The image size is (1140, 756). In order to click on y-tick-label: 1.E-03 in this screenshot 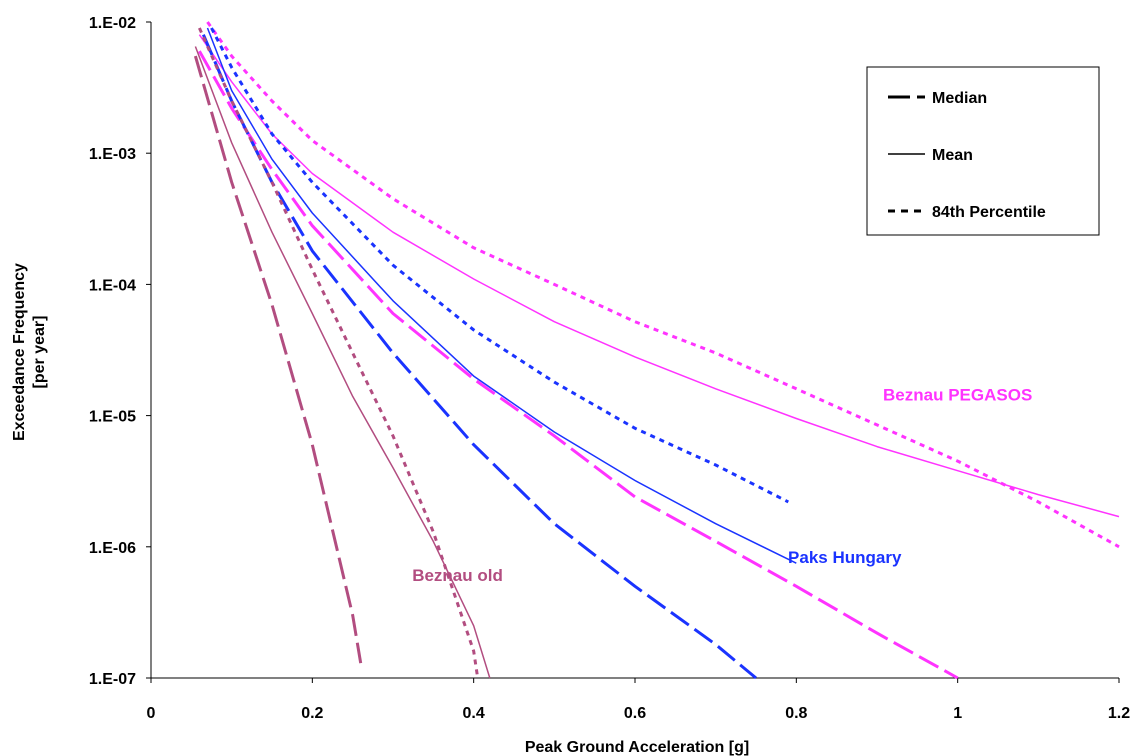, I will do `click(112, 154)`.